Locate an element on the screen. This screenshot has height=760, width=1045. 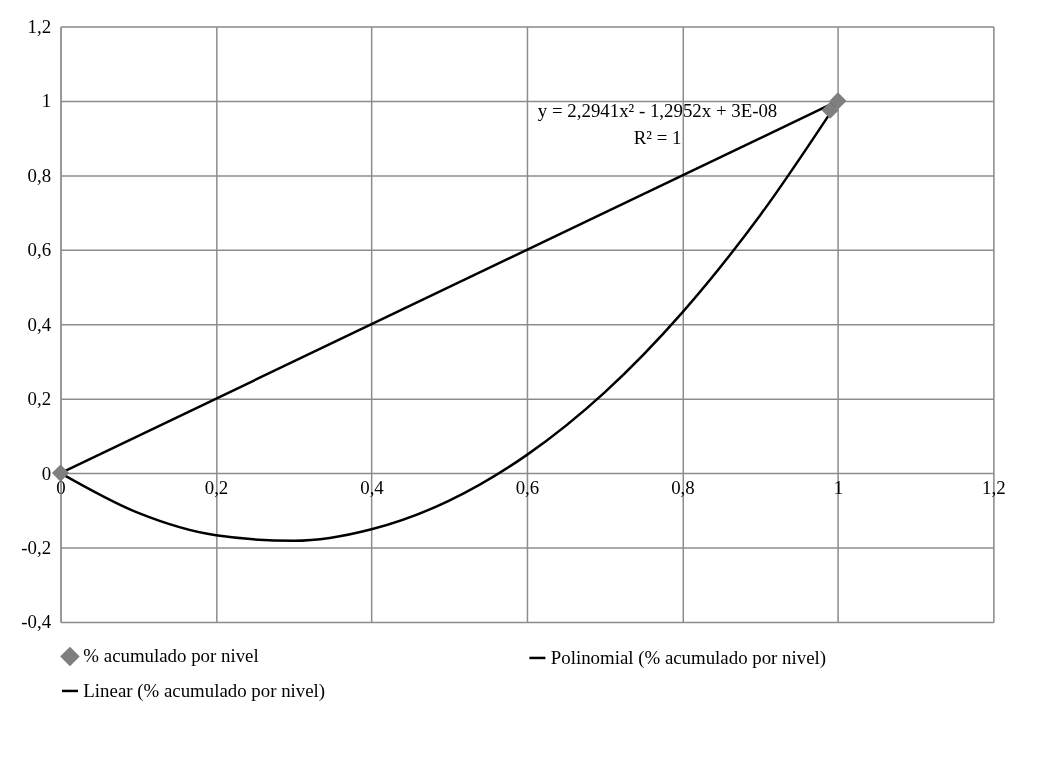
y-tick-label: 0,4 is located at coordinates (39, 324).